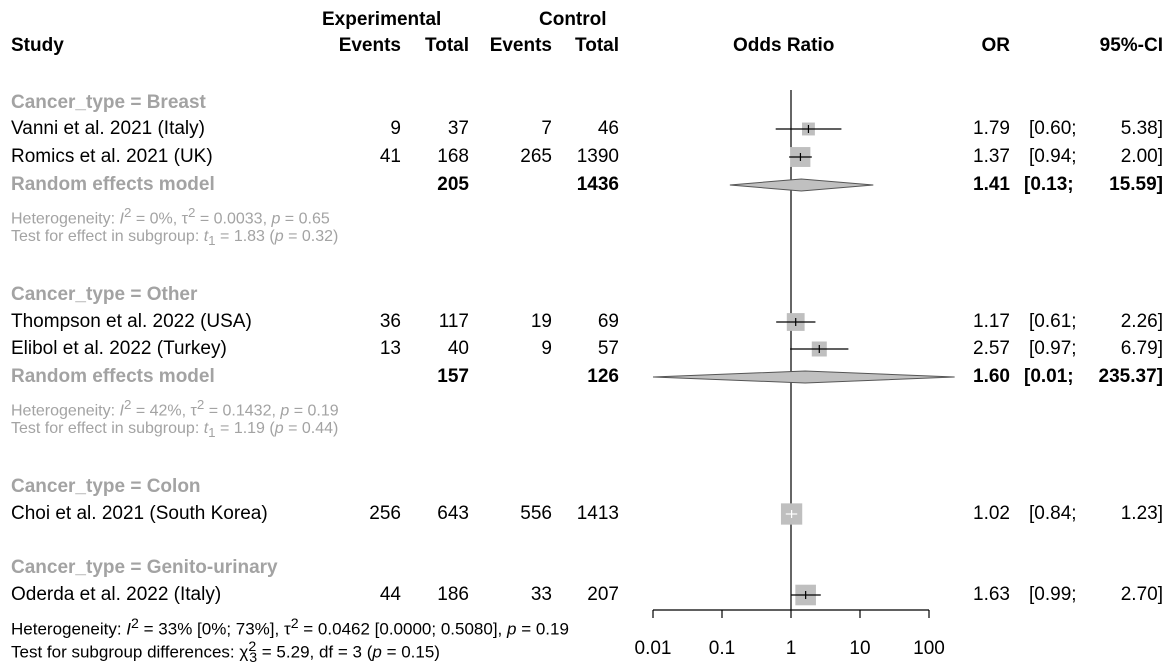 The image size is (1165, 668). What do you see at coordinates (1053, 156) in the screenshot?
I see `ci-lower: [0.94;` at bounding box center [1053, 156].